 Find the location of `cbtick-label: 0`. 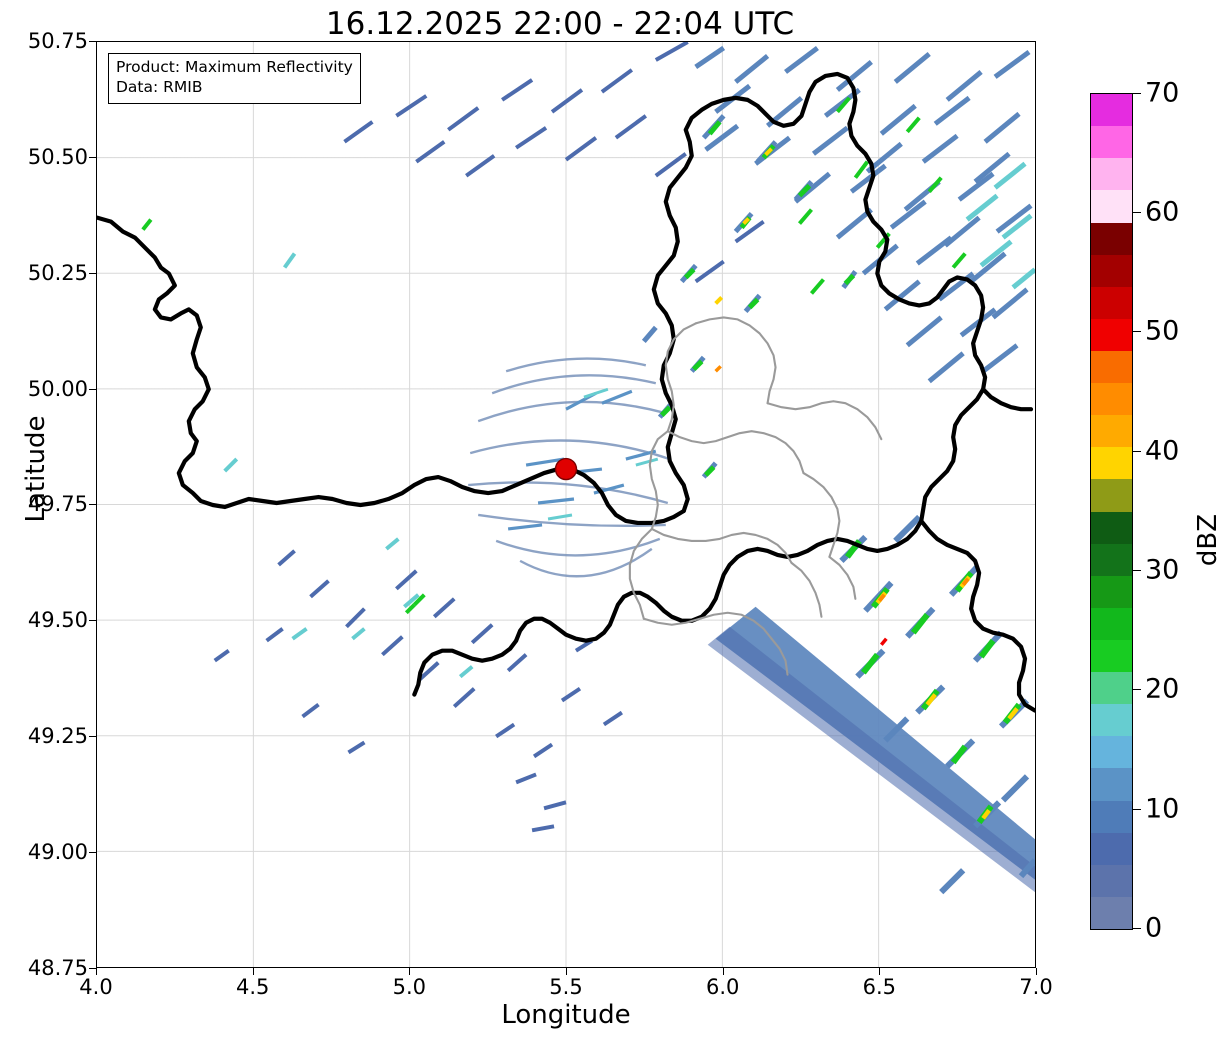

cbtick-label: 0 is located at coordinates (1154, 928).